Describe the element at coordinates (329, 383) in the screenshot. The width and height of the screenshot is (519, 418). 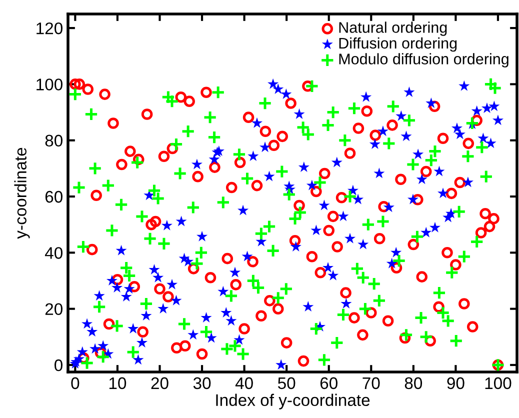
I see `x-tick-label: 60` at that location.